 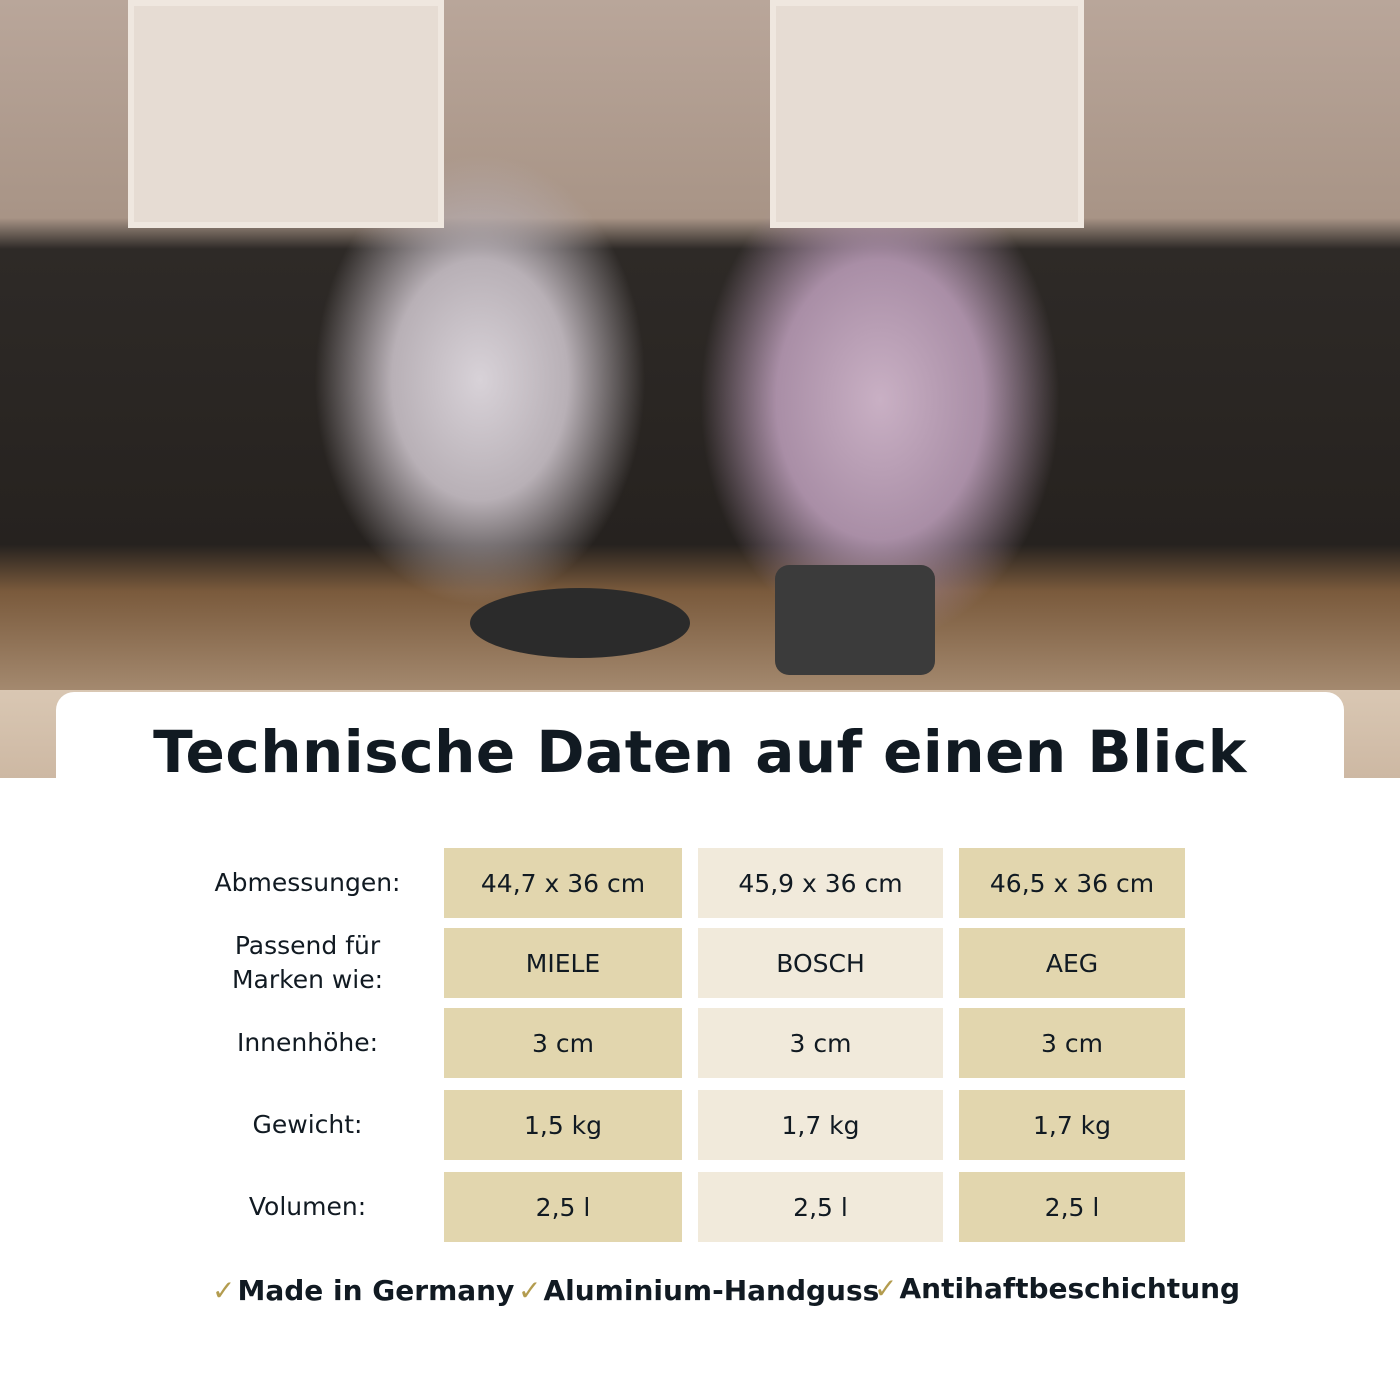 What do you see at coordinates (307, 962) in the screenshot?
I see `row-label: Passend für Marken wie:` at bounding box center [307, 962].